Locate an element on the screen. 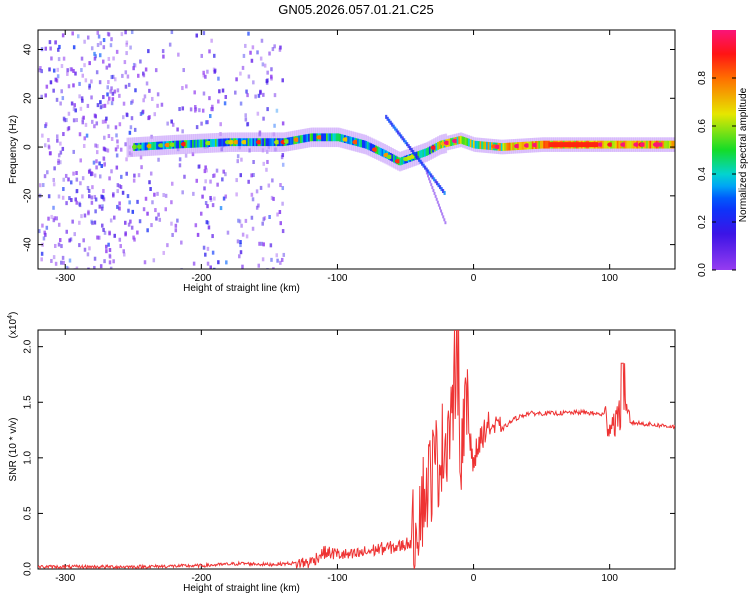 This screenshot has width=750, height=600. x-axis-label: Height of straight line (km) is located at coordinates (241, 288).